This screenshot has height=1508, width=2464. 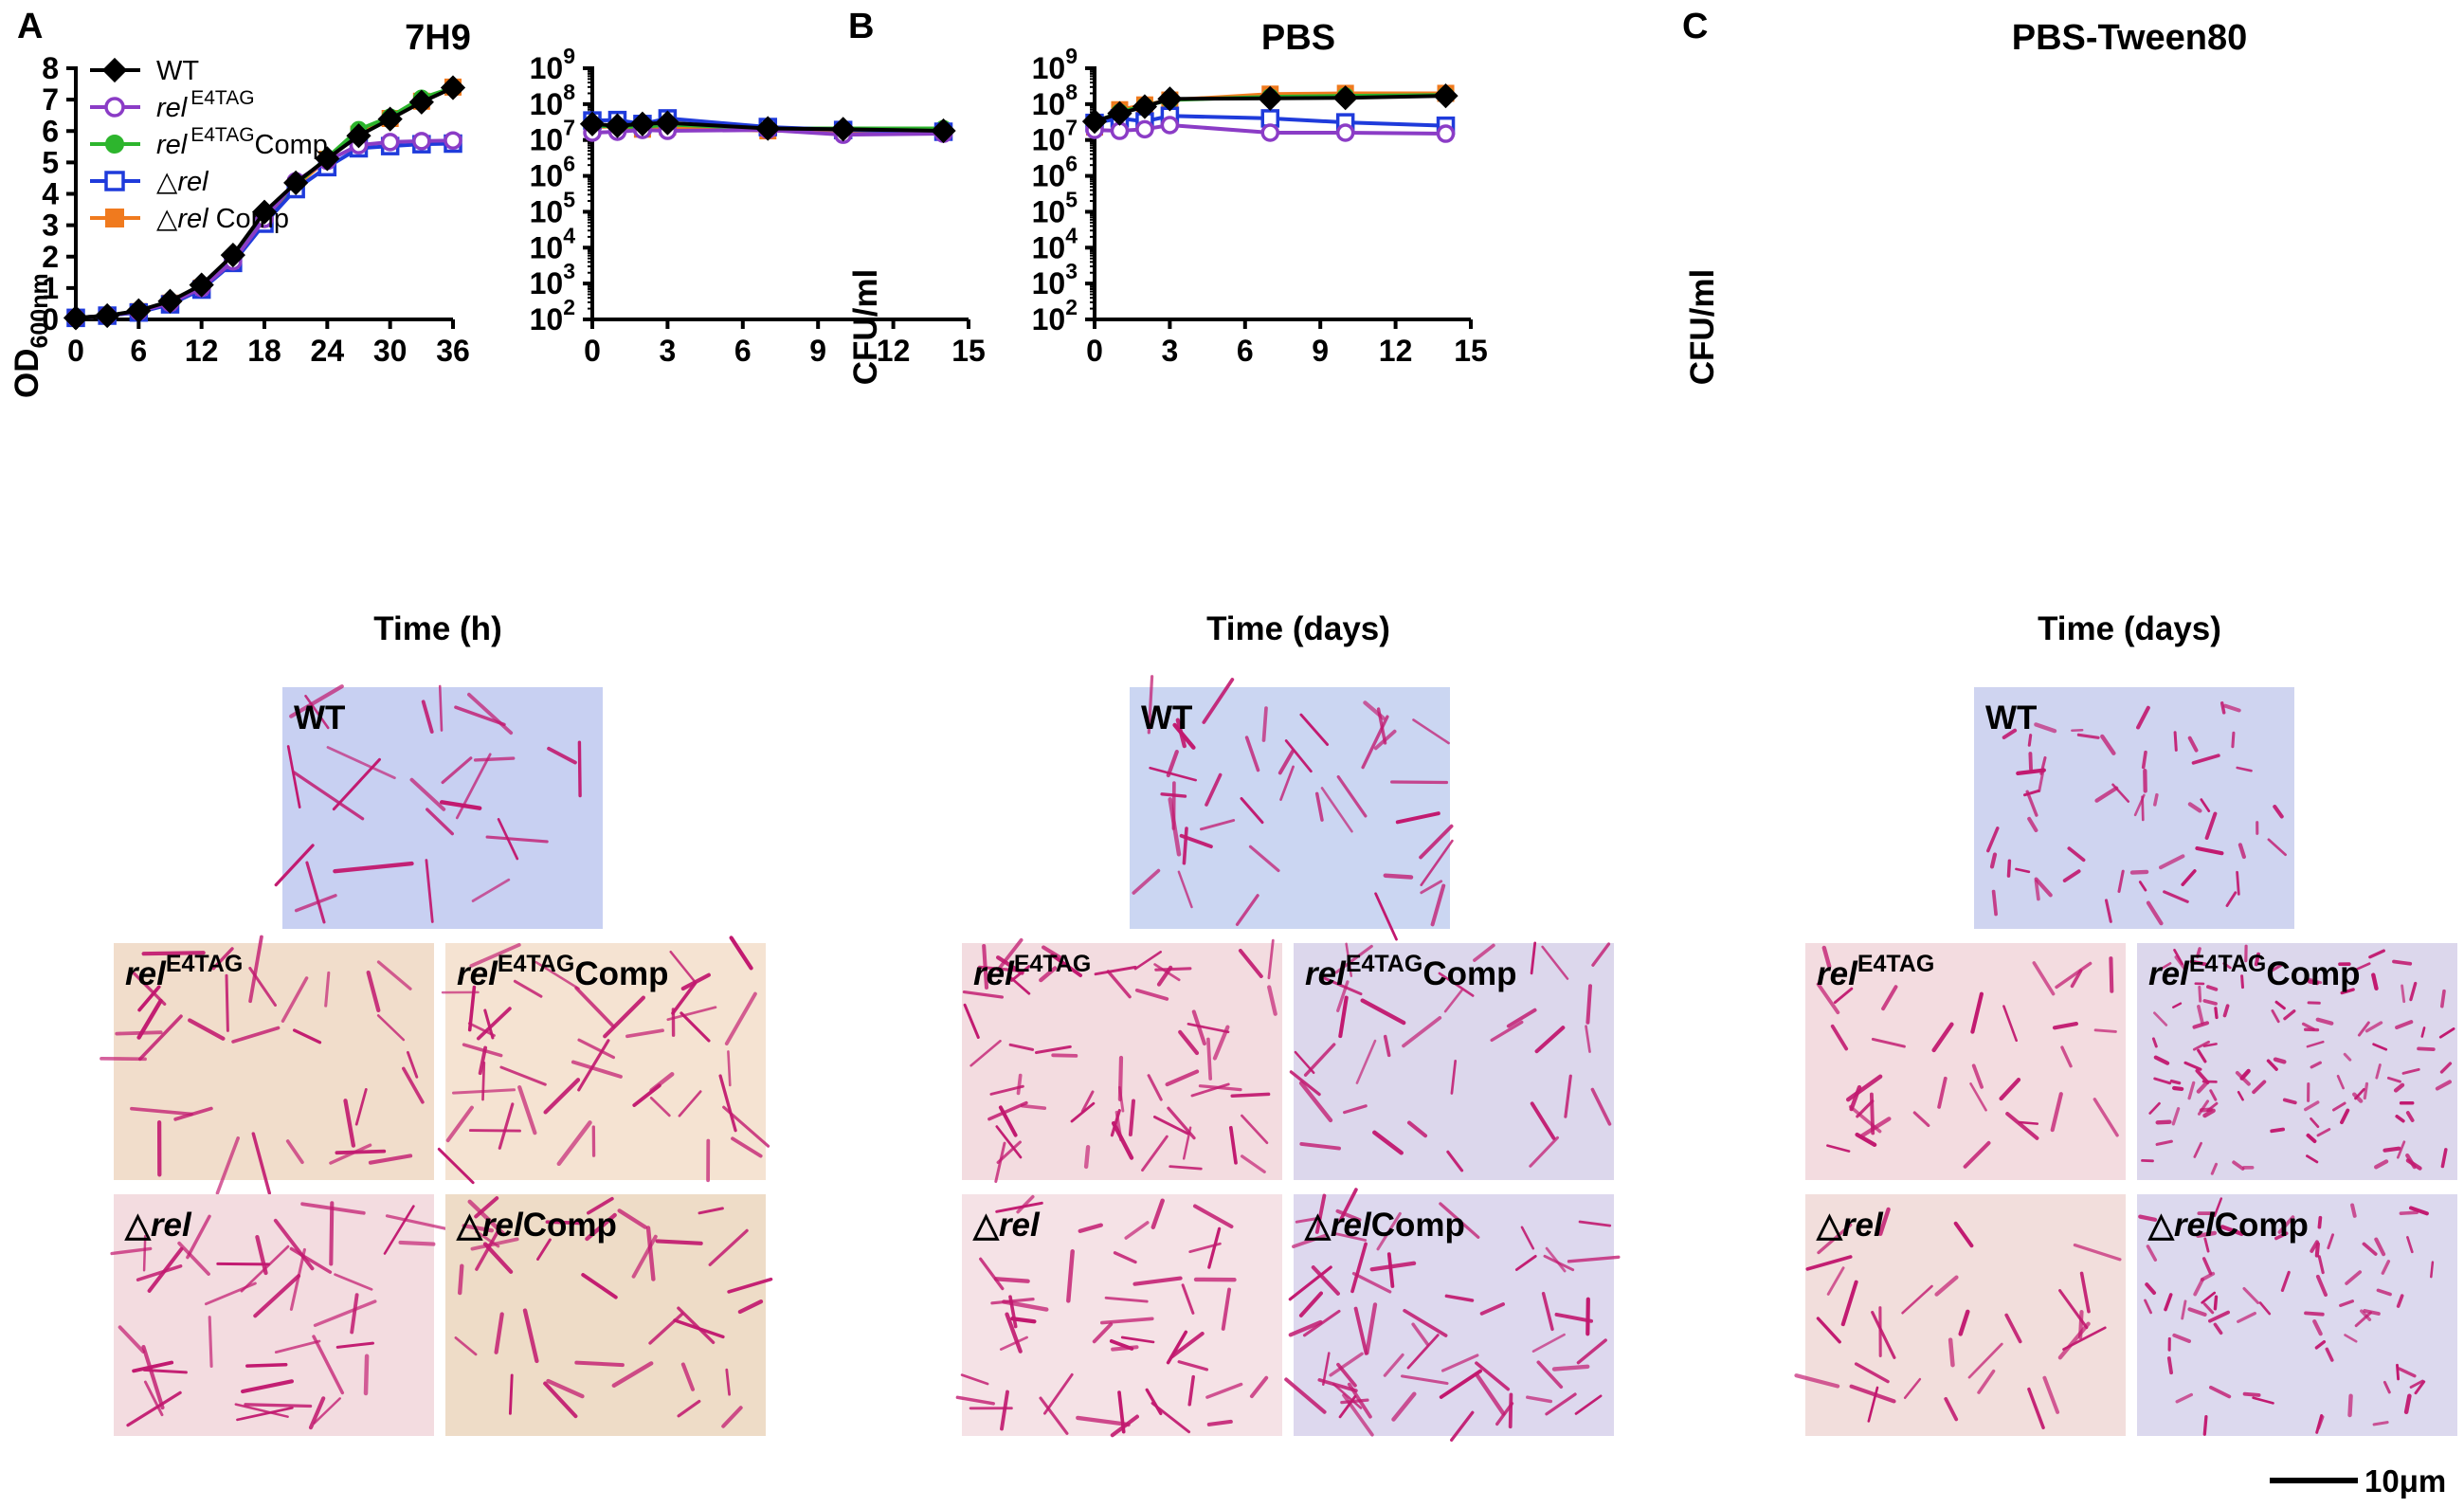 What do you see at coordinates (437, 628) in the screenshot?
I see `x-axis-label-a: Time (h)` at bounding box center [437, 628].